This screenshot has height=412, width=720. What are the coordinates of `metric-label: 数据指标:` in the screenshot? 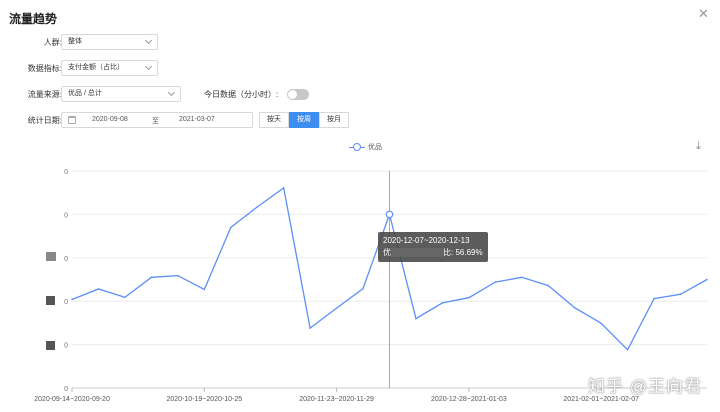 It's located at (44, 68).